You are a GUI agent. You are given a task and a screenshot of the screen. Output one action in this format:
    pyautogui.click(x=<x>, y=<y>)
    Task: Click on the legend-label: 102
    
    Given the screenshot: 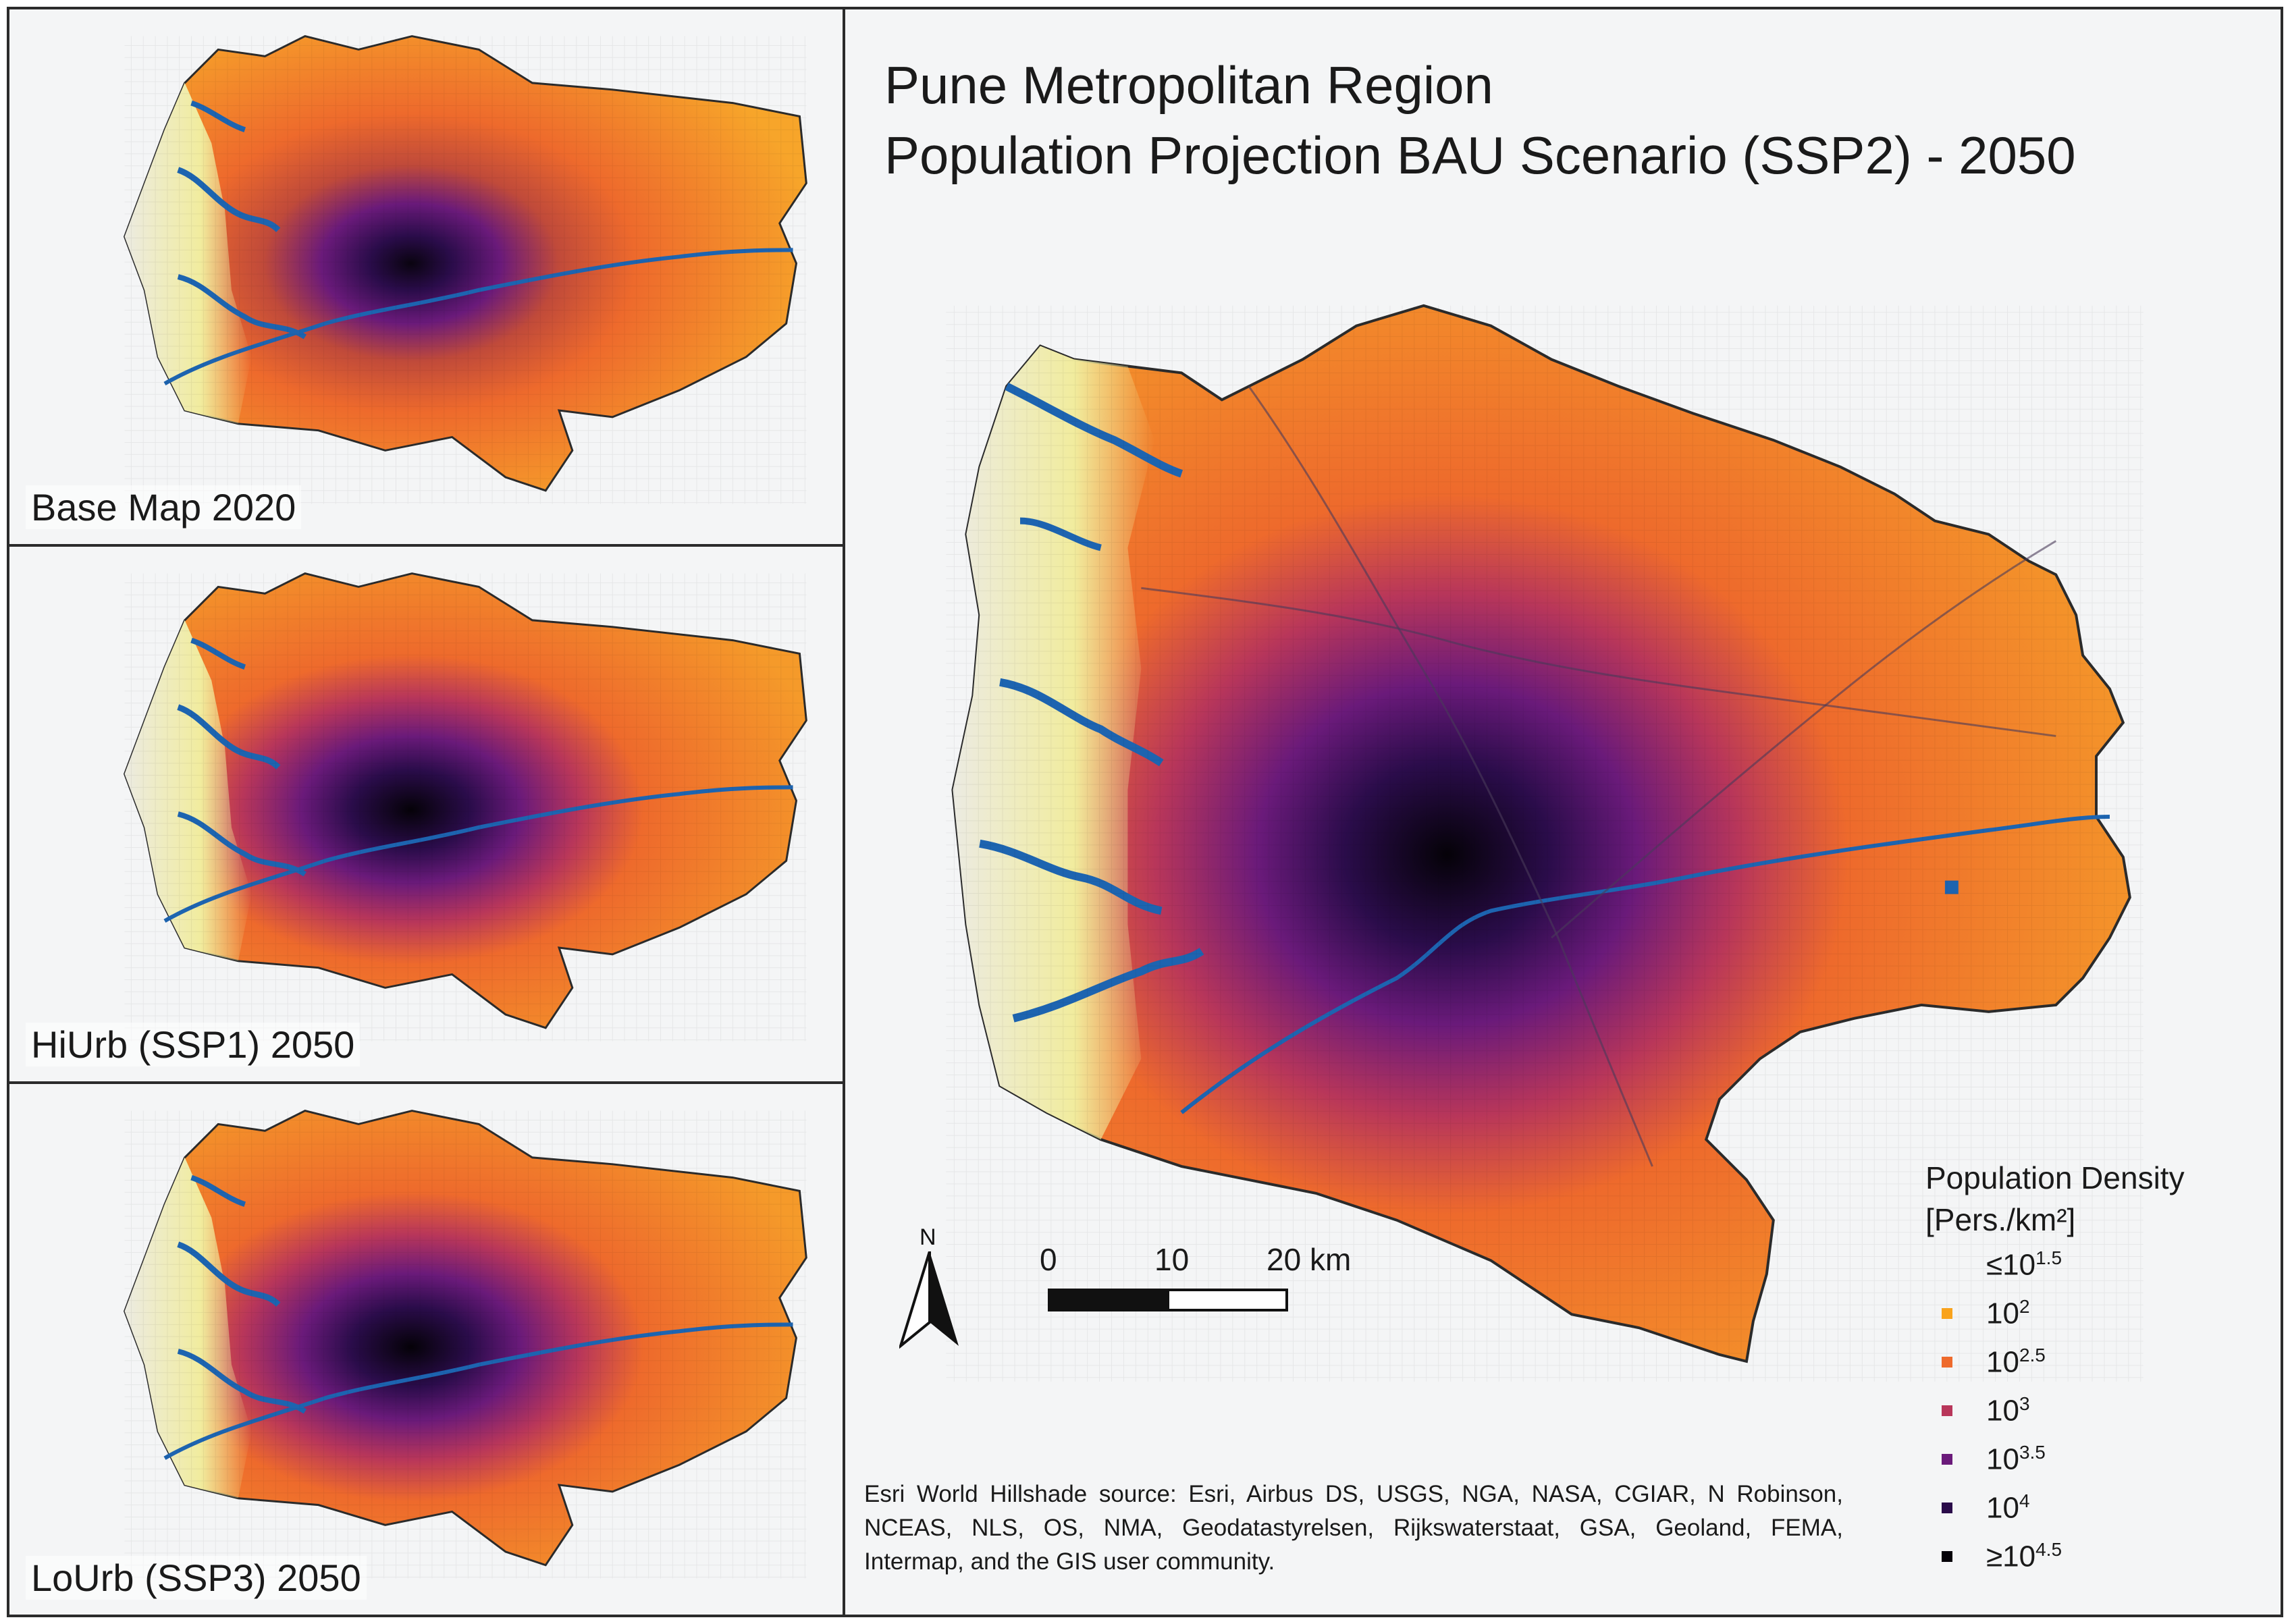 What is the action you would take?
    pyautogui.click(x=2008, y=1313)
    